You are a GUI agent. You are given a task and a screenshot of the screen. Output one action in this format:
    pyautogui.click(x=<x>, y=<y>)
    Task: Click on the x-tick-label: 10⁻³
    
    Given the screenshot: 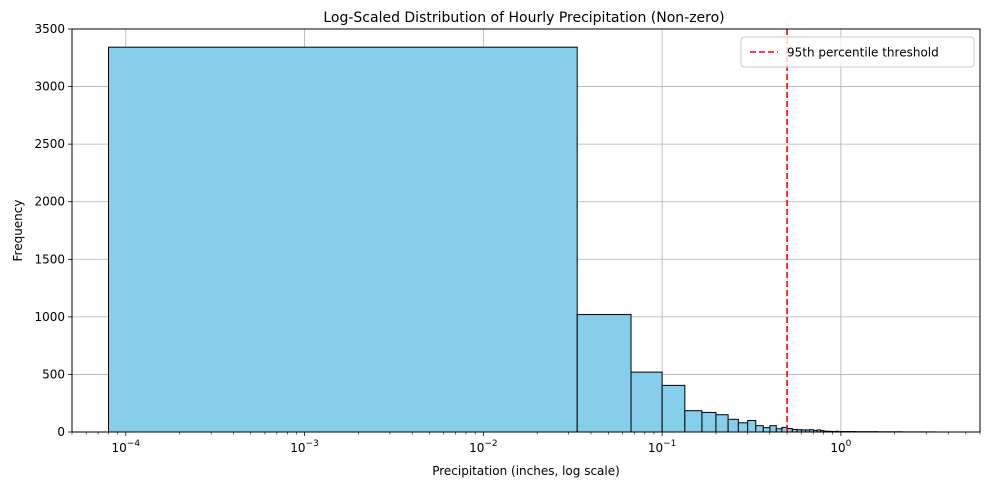 What is the action you would take?
    pyautogui.click(x=304, y=447)
    